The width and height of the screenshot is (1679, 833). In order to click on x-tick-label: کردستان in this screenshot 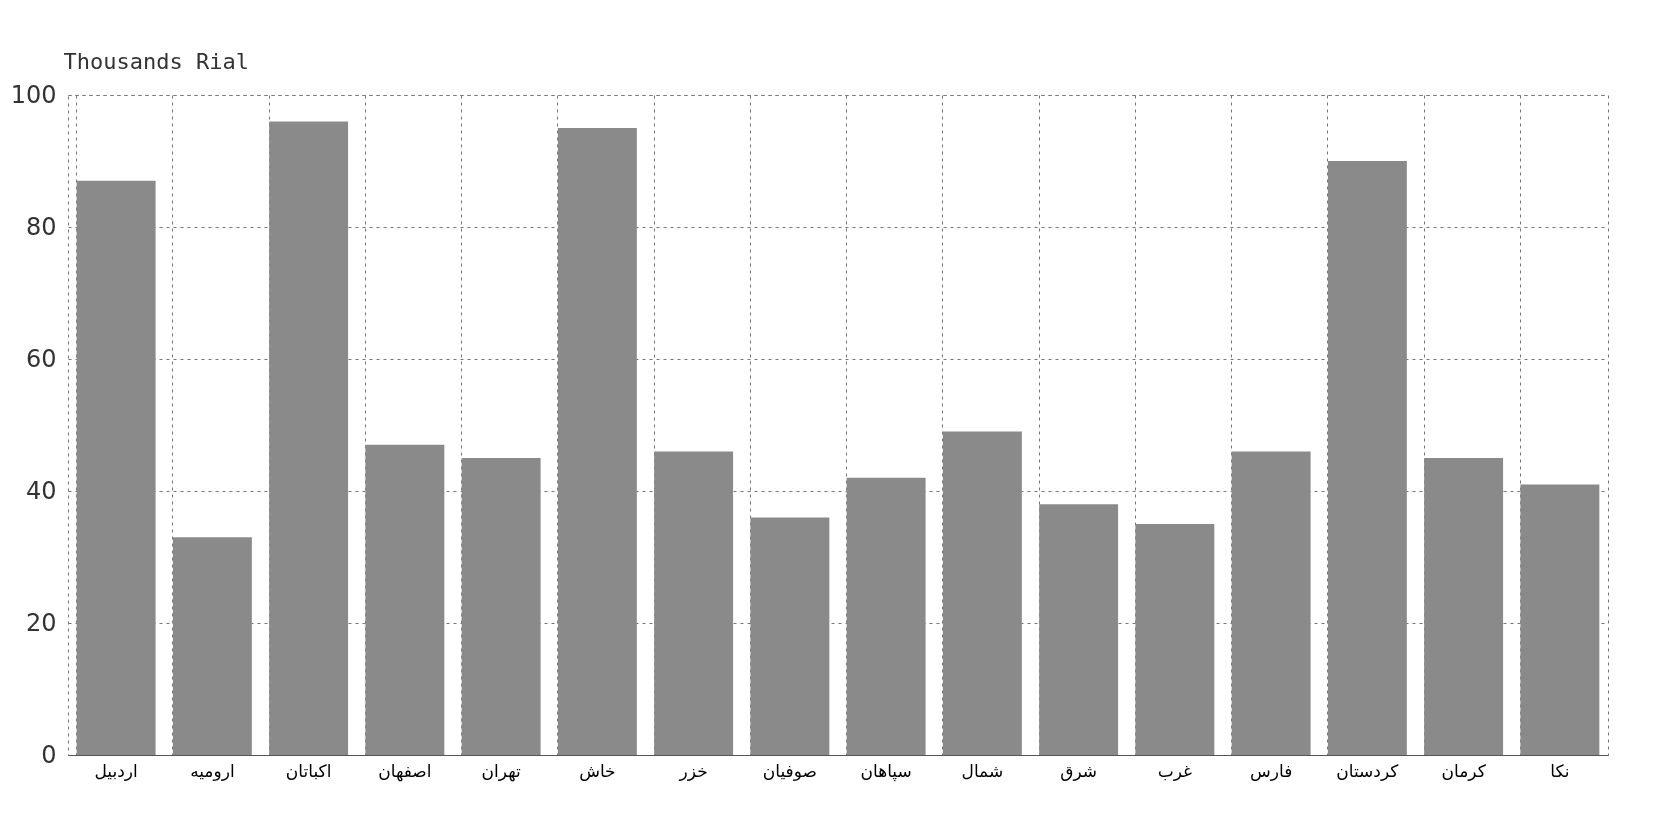, I will do `click(1368, 770)`.